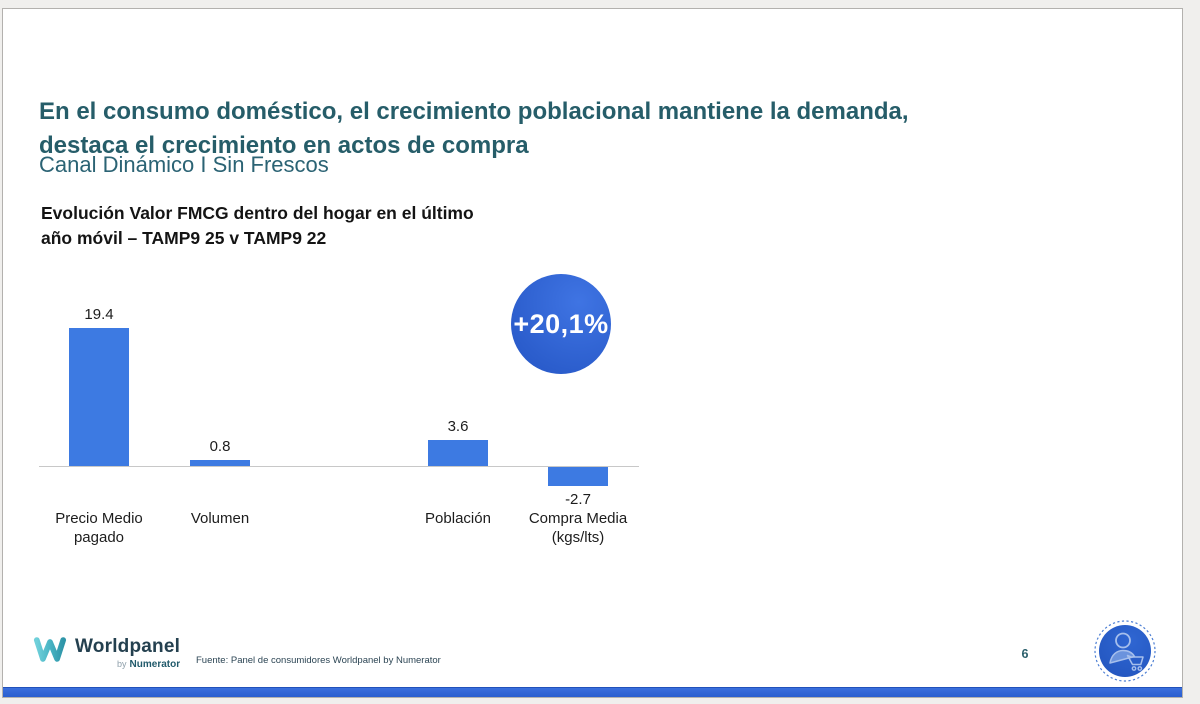 The height and width of the screenshot is (704, 1200). Describe the element at coordinates (339, 466) in the screenshot. I see `chart-baseline` at that location.